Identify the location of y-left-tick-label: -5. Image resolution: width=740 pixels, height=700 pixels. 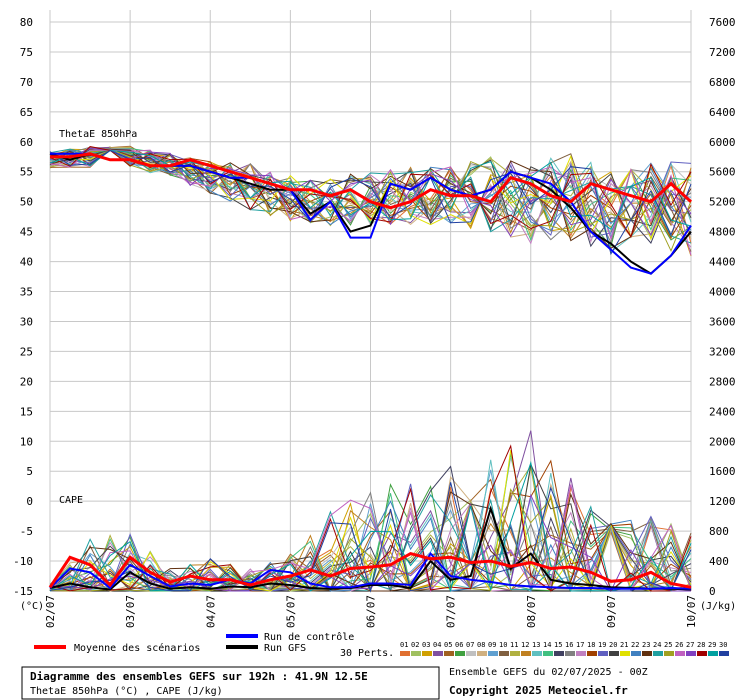
(26, 531).